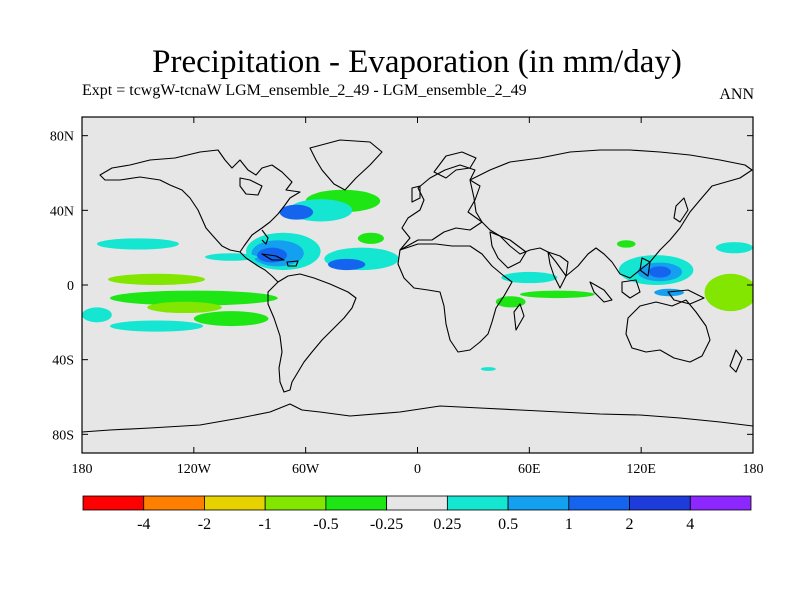  What do you see at coordinates (569, 524) in the screenshot?
I see `colorbar-label-7: 1` at bounding box center [569, 524].